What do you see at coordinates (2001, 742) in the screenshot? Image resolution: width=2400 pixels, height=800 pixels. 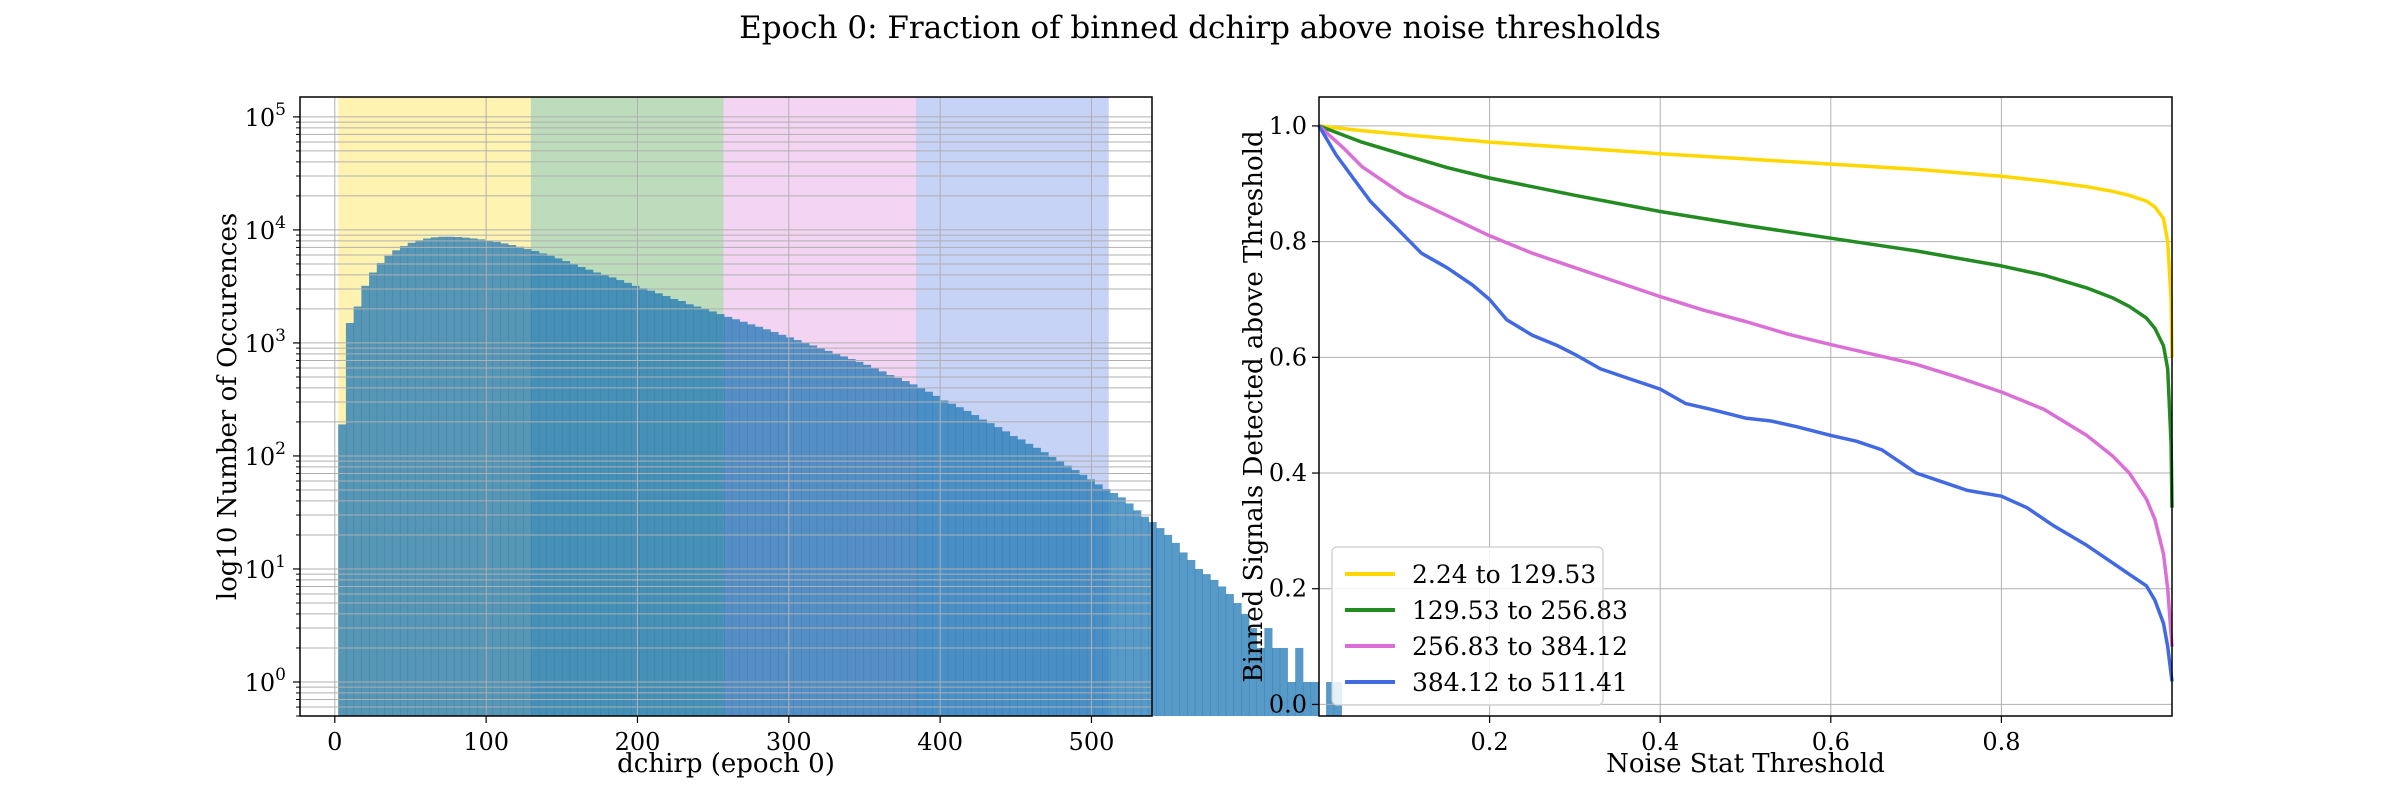 I see `x-tick-label: 0.8` at bounding box center [2001, 742].